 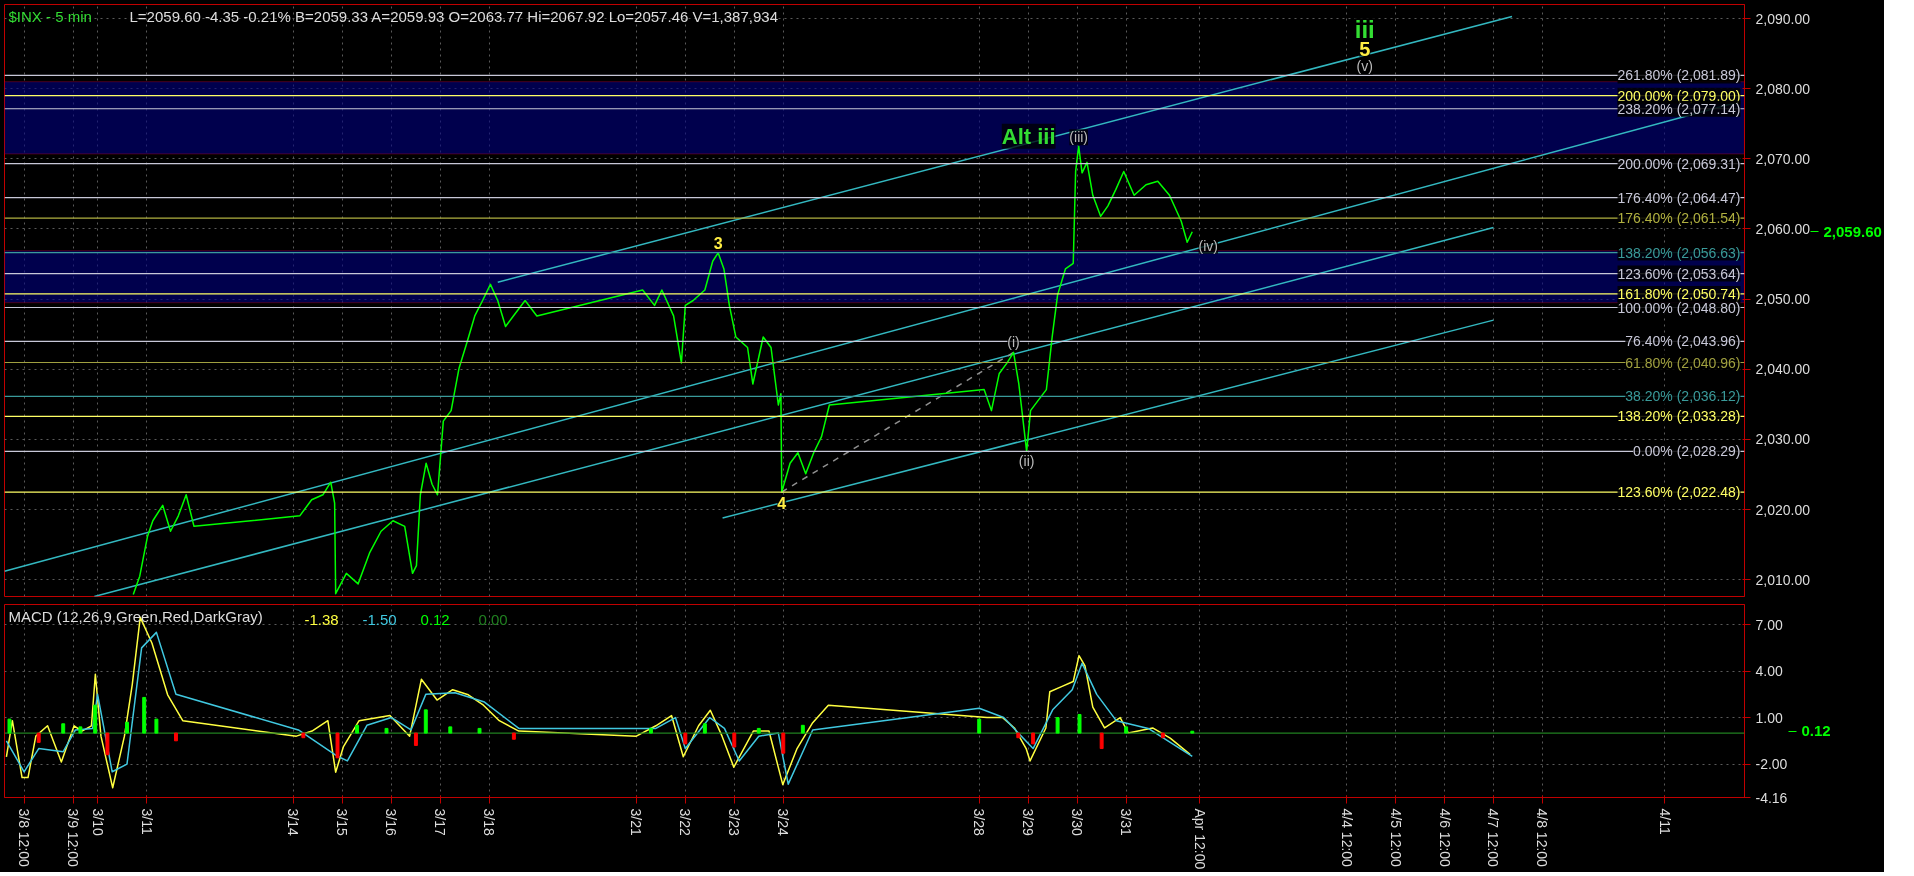 What do you see at coordinates (73, 838) in the screenshot?
I see `x-tick-label: 3/9 12:00` at bounding box center [73, 838].